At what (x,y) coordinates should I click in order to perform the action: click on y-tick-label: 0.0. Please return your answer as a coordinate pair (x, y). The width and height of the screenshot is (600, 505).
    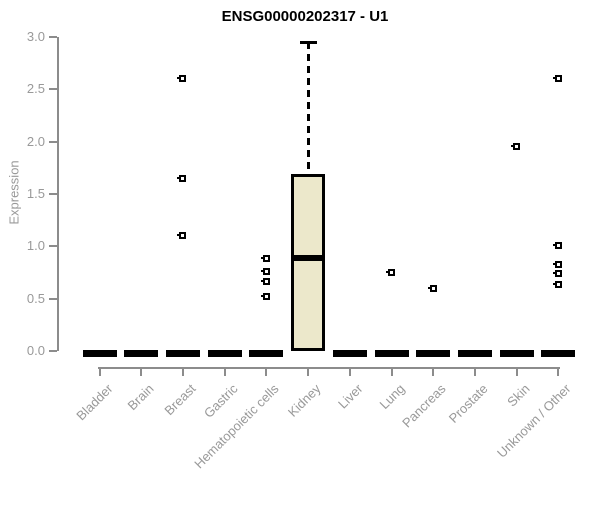
    Looking at the image, I should click on (35, 350).